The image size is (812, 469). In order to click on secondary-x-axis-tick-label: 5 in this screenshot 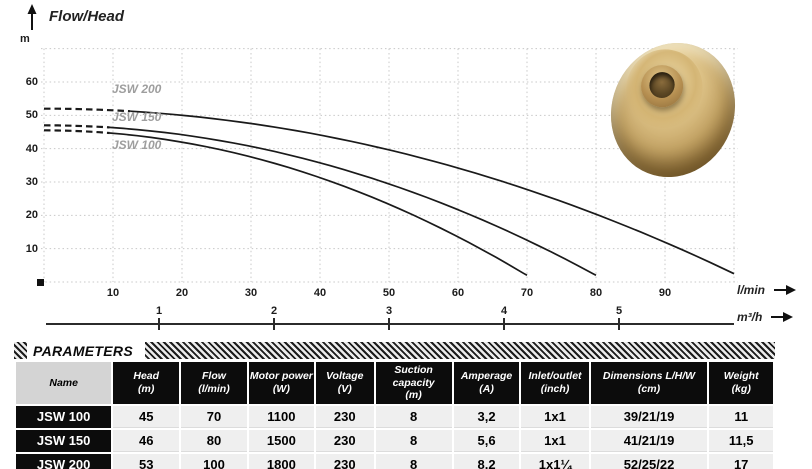, I will do `click(619, 311)`.